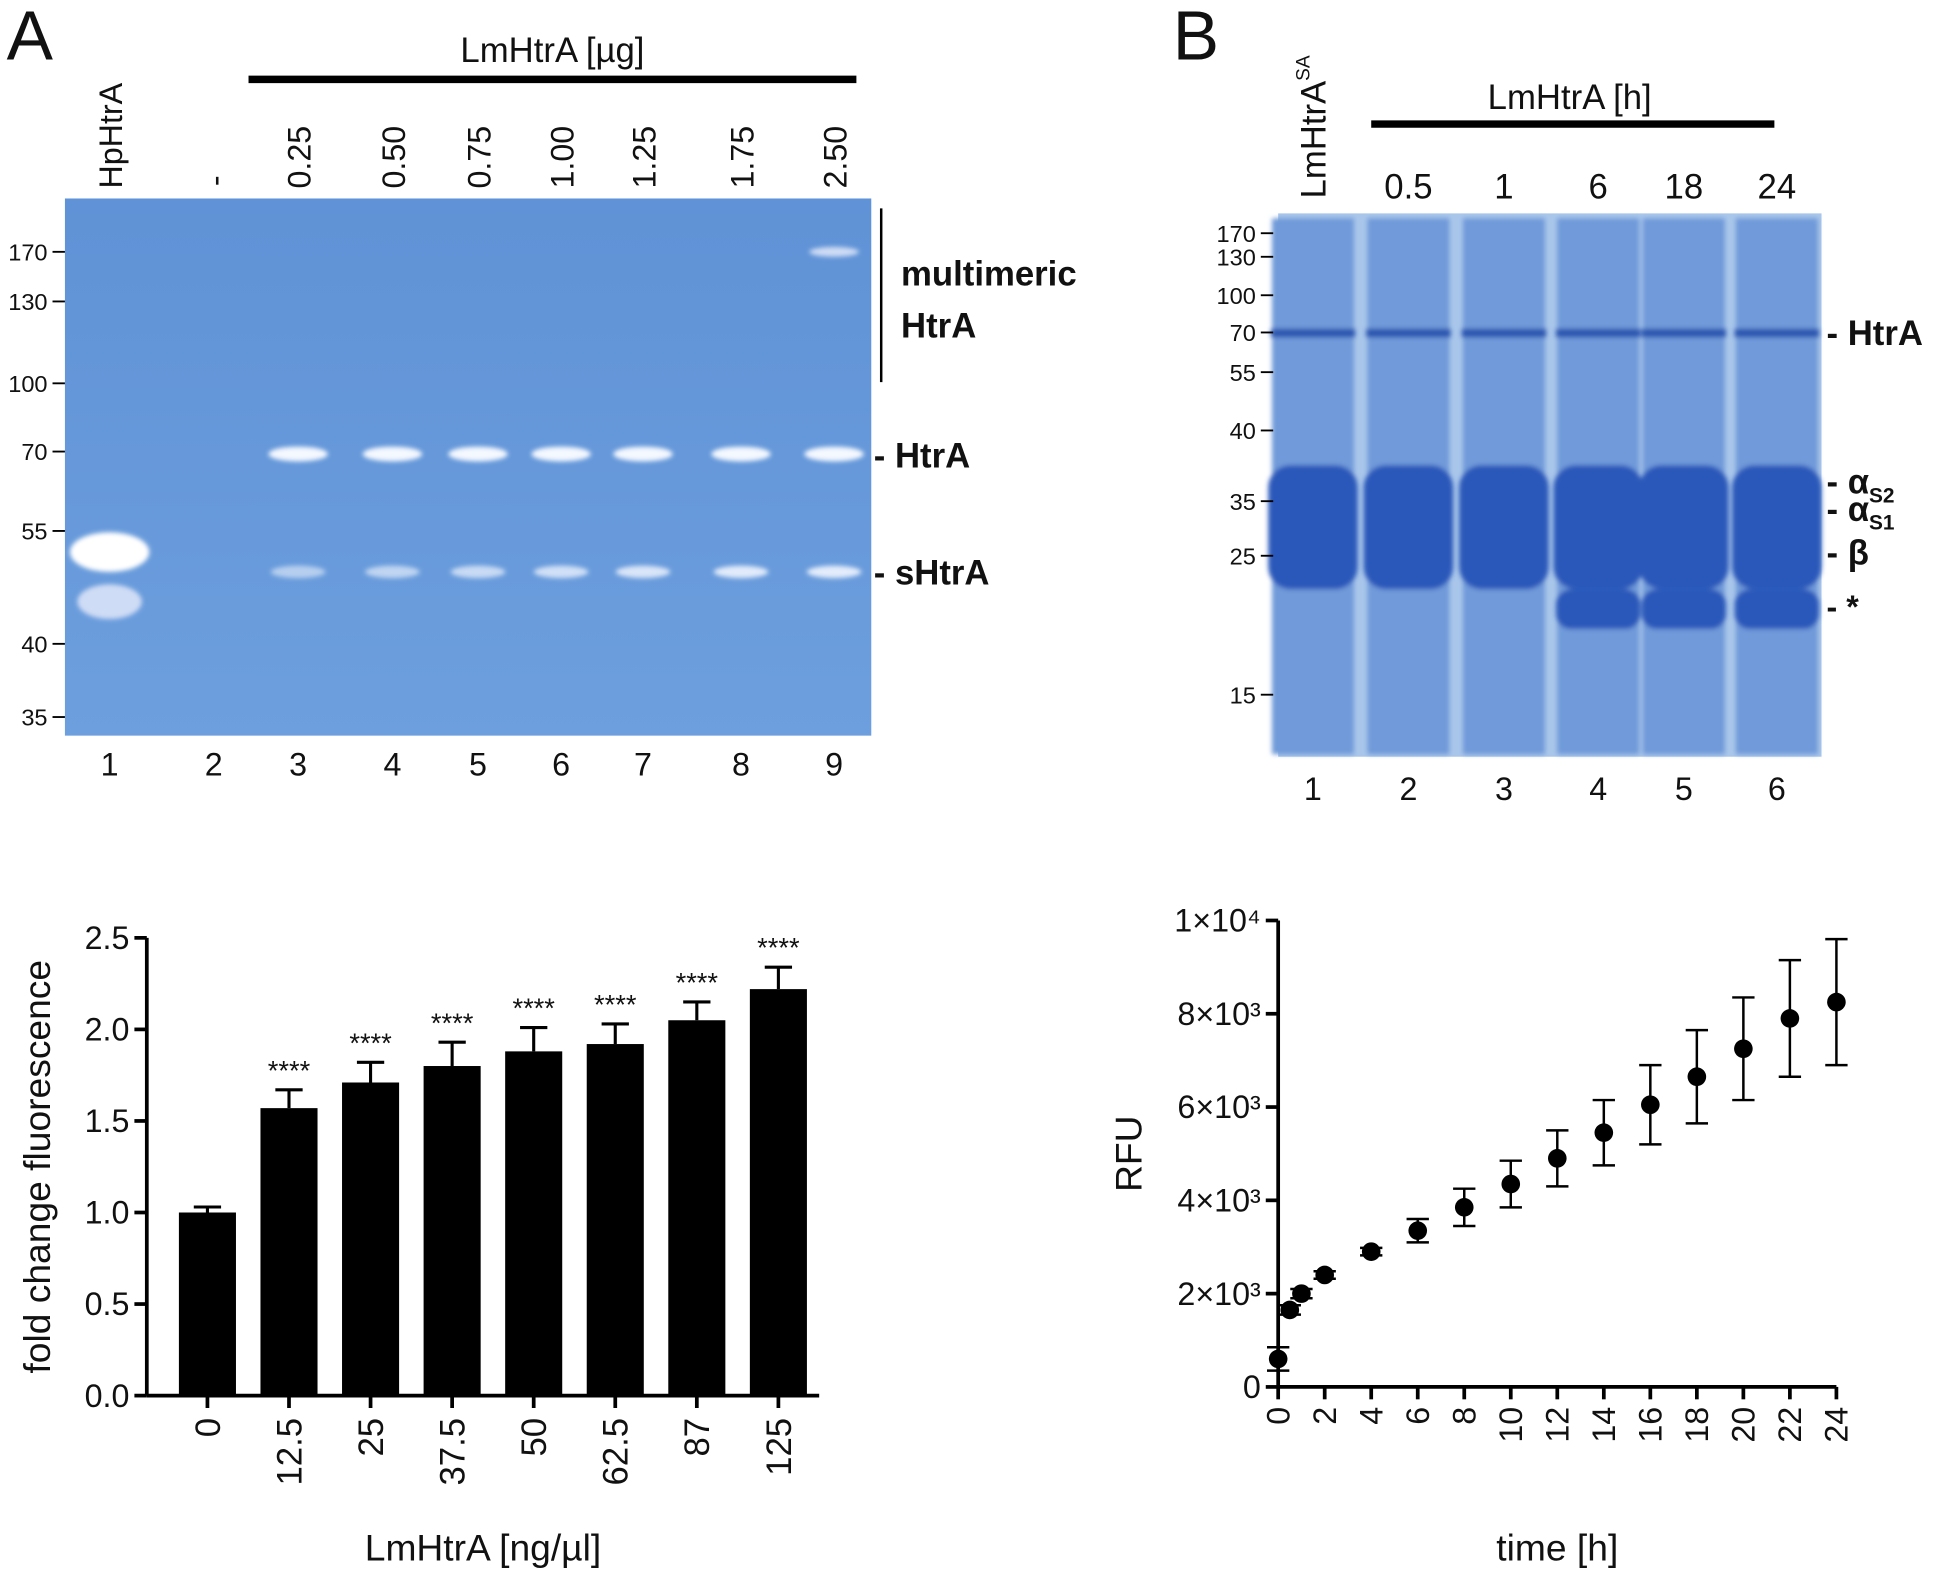  Describe the element at coordinates (34, 645) in the screenshot. I see `marker-label: 40` at that location.